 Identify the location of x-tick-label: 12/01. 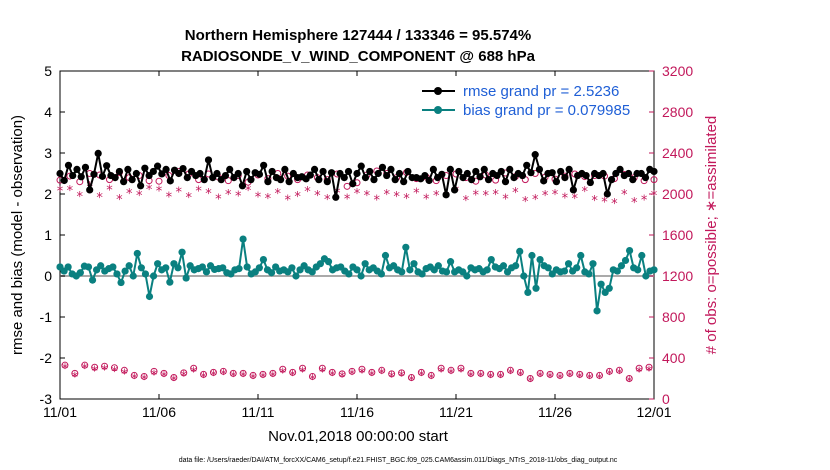
(653, 412).